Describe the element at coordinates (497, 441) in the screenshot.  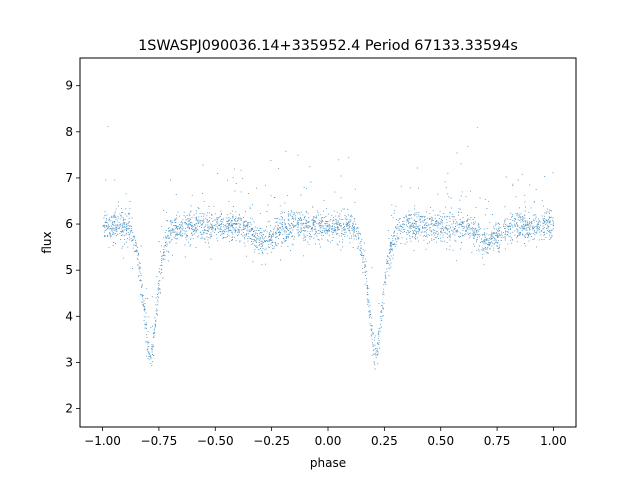
I see `x-tick-label: 0.75` at that location.